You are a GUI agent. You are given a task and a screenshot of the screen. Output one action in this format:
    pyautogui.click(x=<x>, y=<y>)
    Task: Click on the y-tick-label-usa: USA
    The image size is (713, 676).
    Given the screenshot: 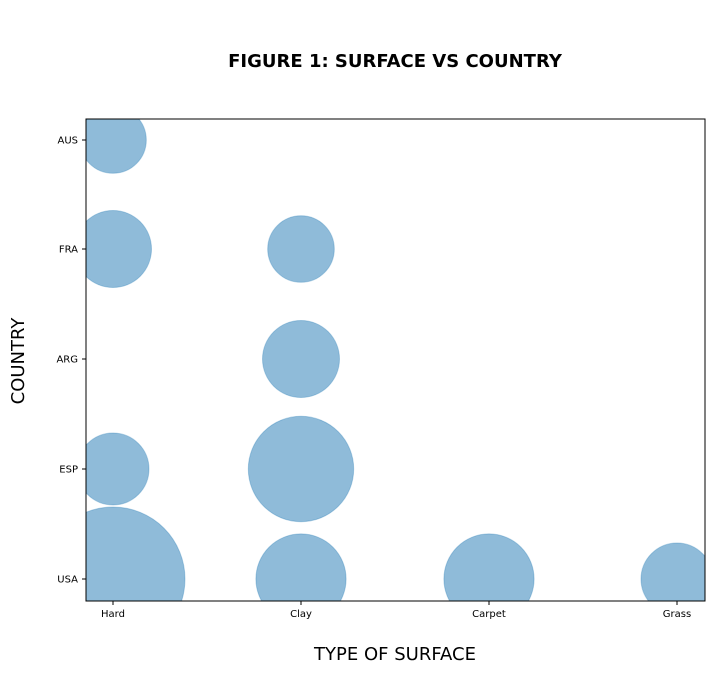 What is the action you would take?
    pyautogui.click(x=67, y=580)
    